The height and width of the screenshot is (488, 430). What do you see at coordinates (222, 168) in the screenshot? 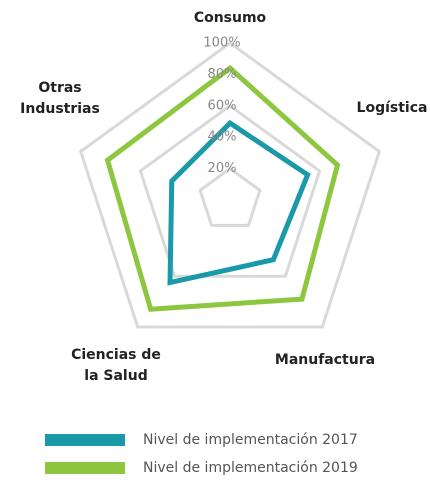
I see `y-tick-label: 20%` at bounding box center [222, 168].